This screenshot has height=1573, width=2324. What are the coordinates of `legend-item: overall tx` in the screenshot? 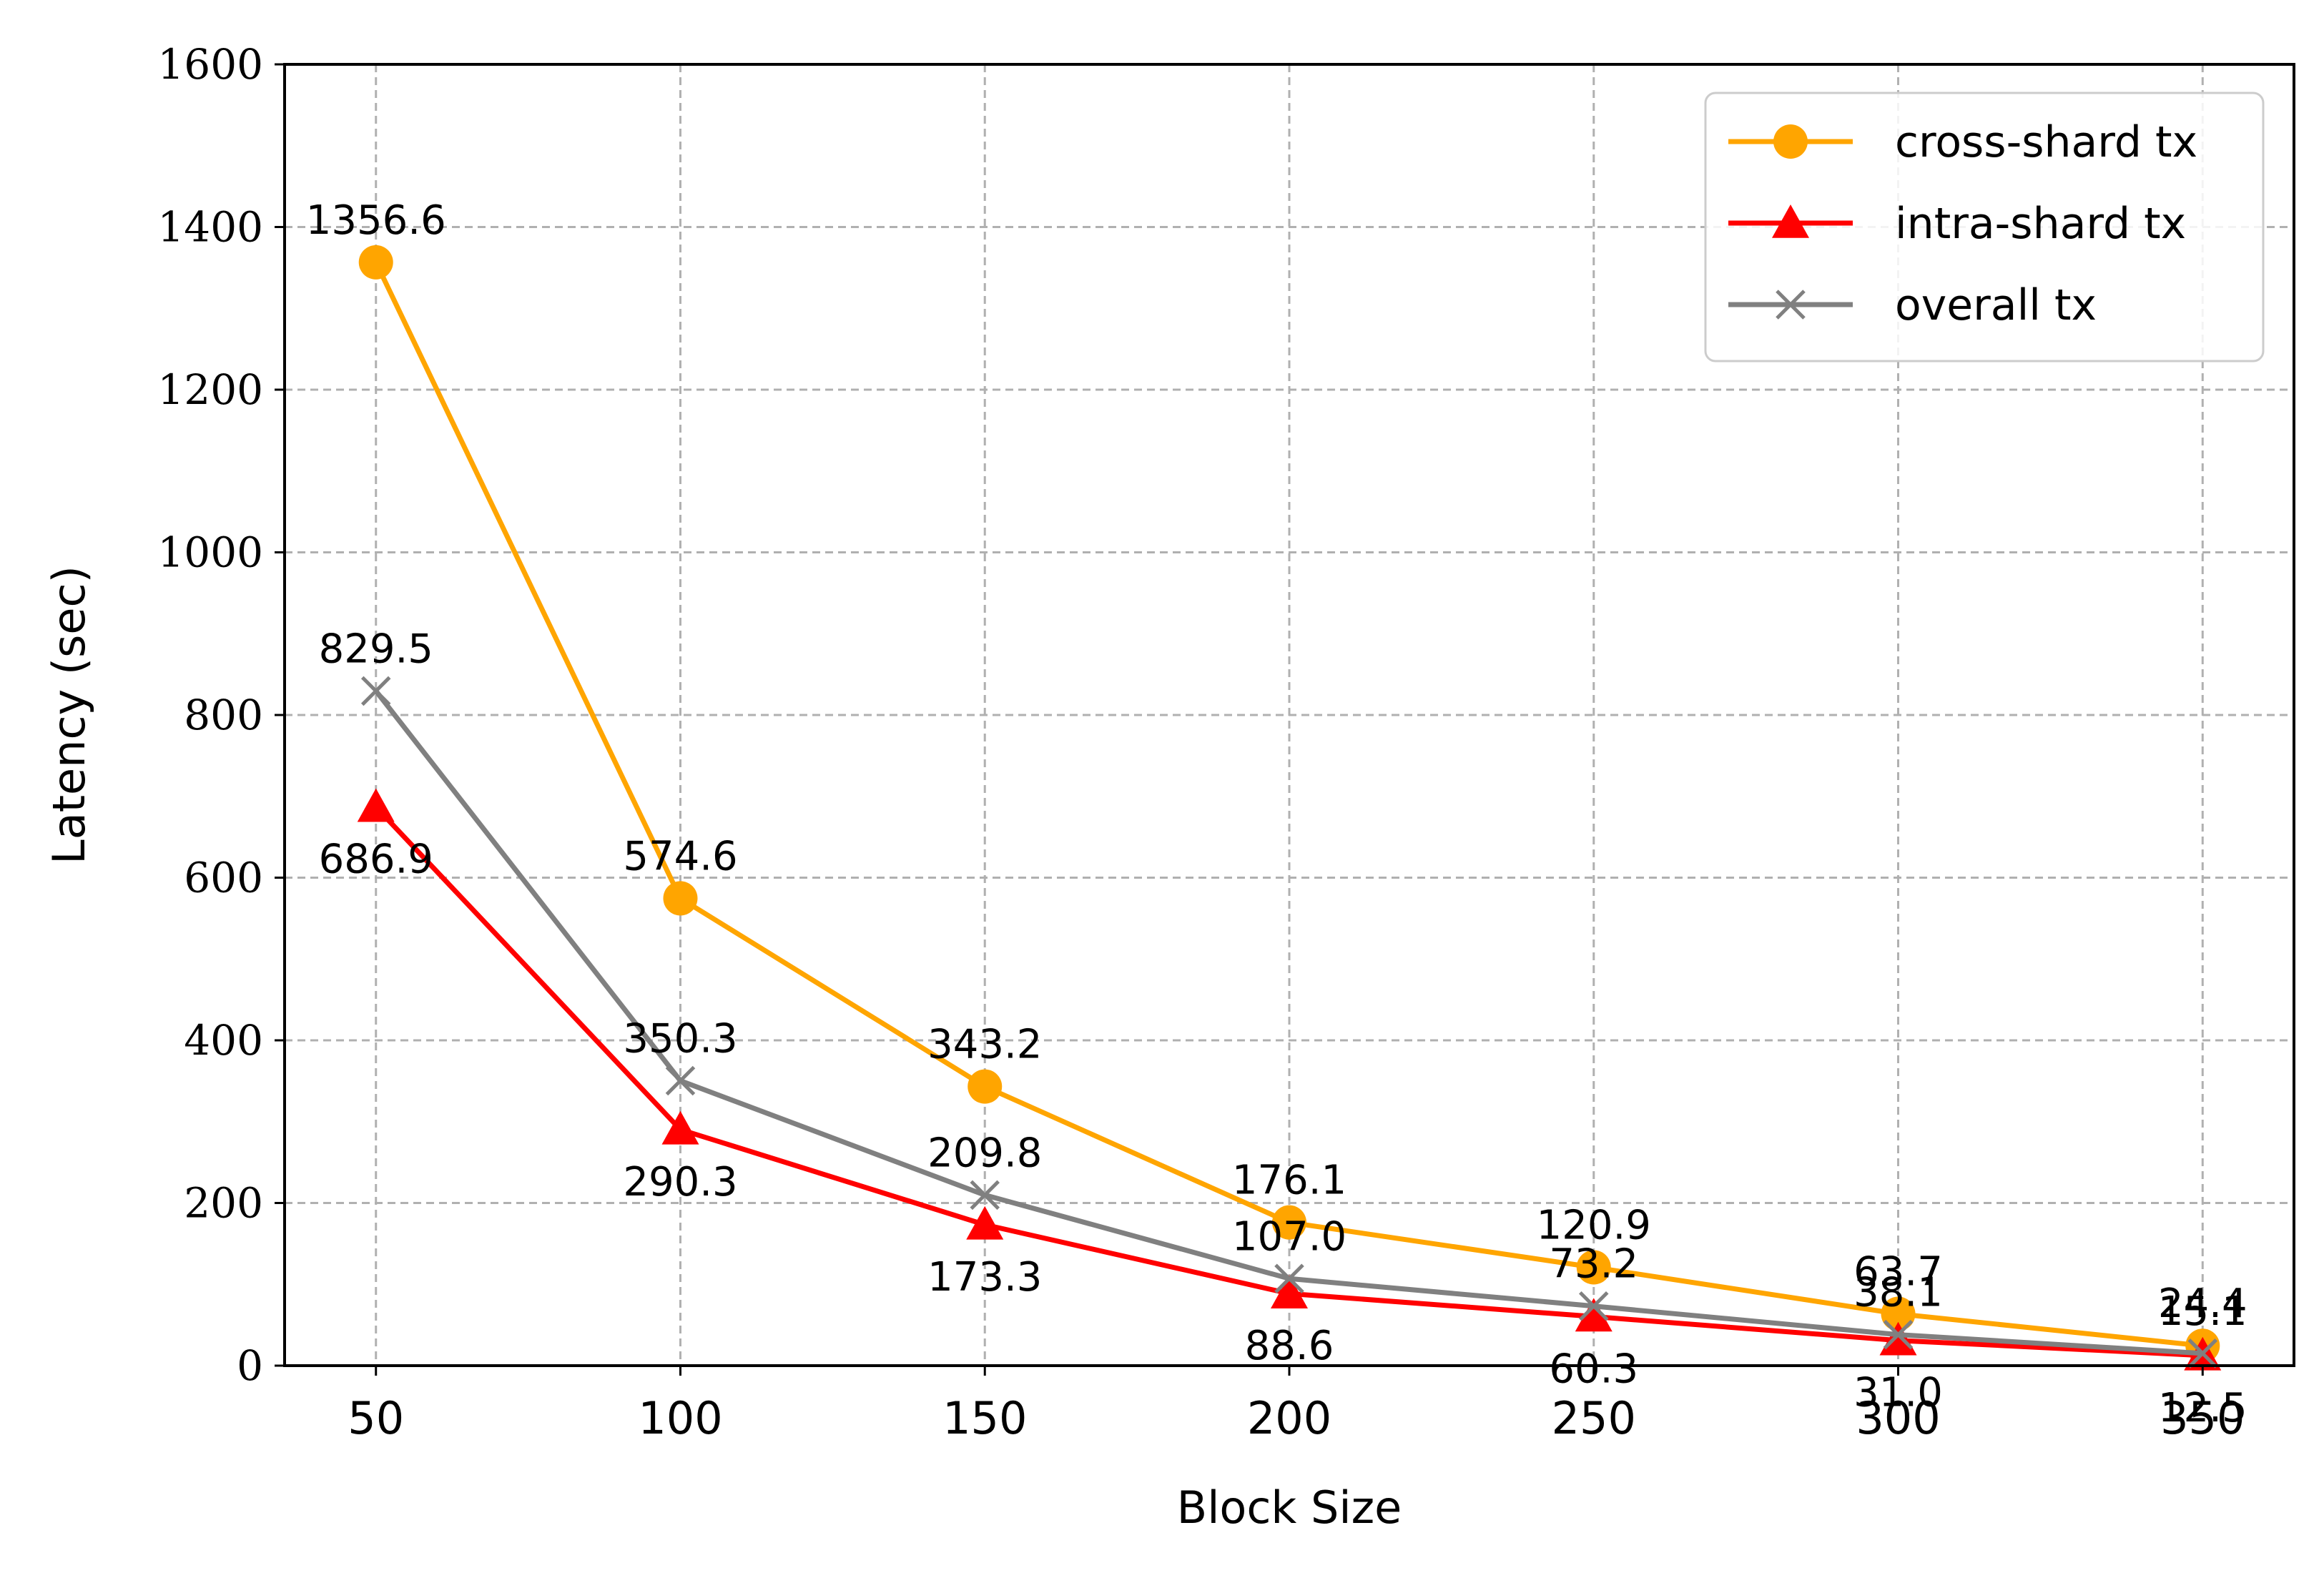 It's located at (1913, 305).